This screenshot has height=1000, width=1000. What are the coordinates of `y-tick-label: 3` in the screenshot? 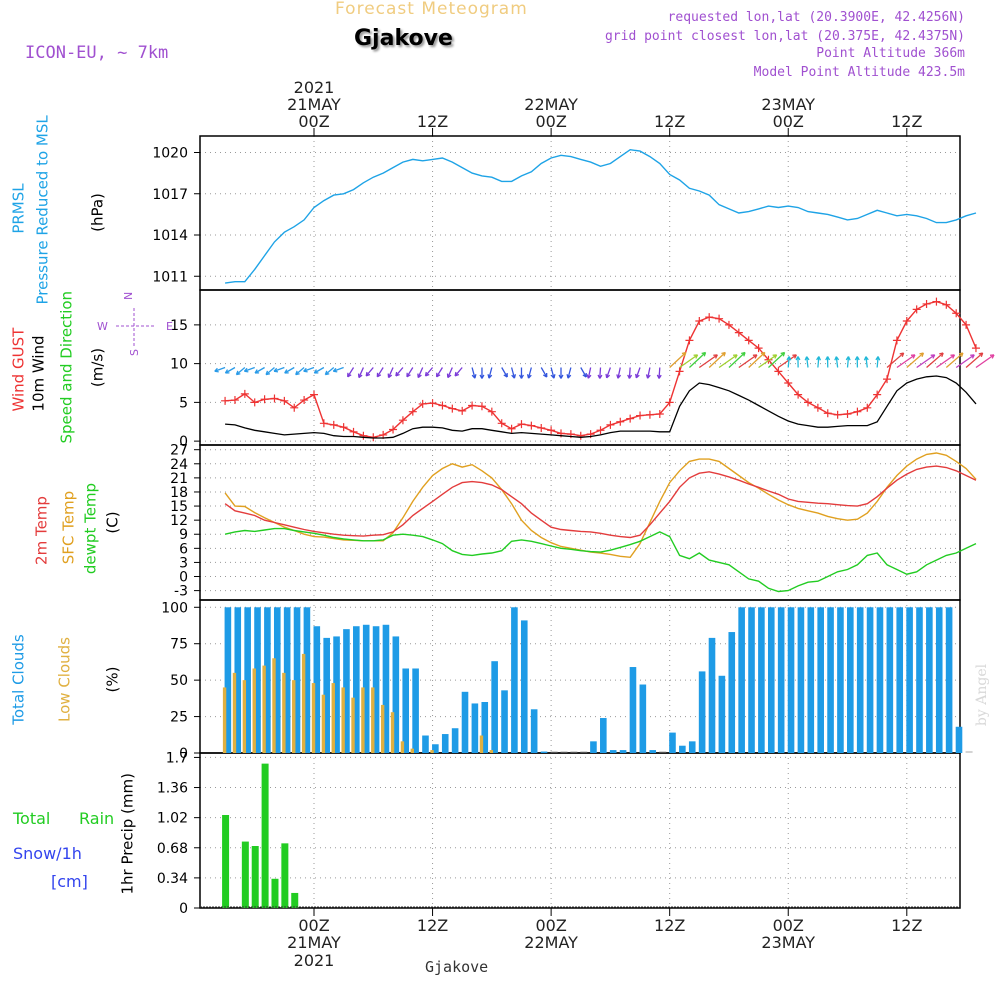 It's located at (183, 563).